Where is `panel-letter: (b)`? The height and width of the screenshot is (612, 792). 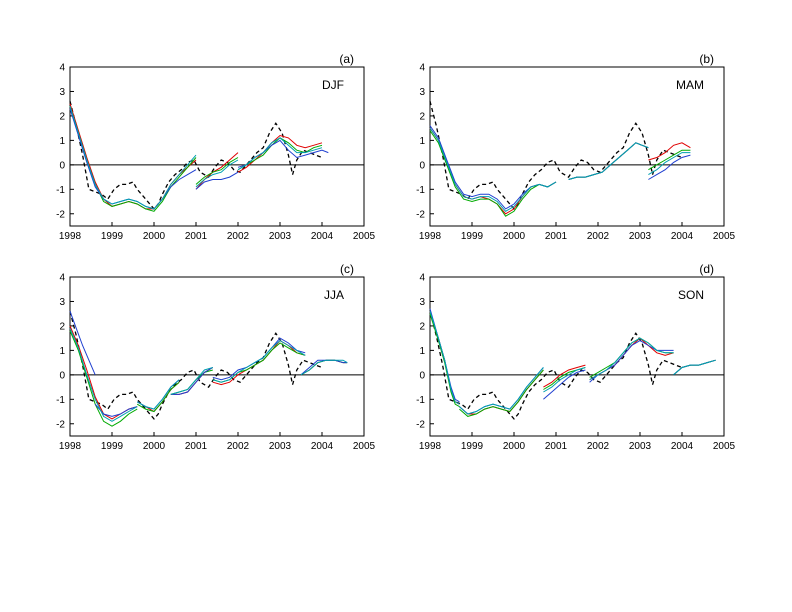
panel-letter: (b) is located at coordinates (706, 59).